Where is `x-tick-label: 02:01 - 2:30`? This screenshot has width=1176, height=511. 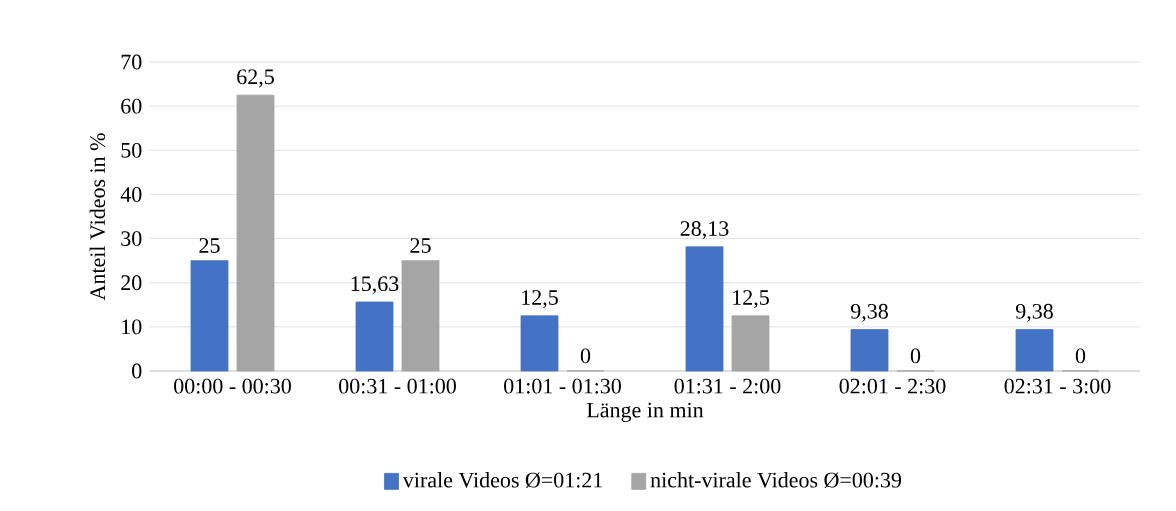
x-tick-label: 02:01 - 2:30 is located at coordinates (892, 386).